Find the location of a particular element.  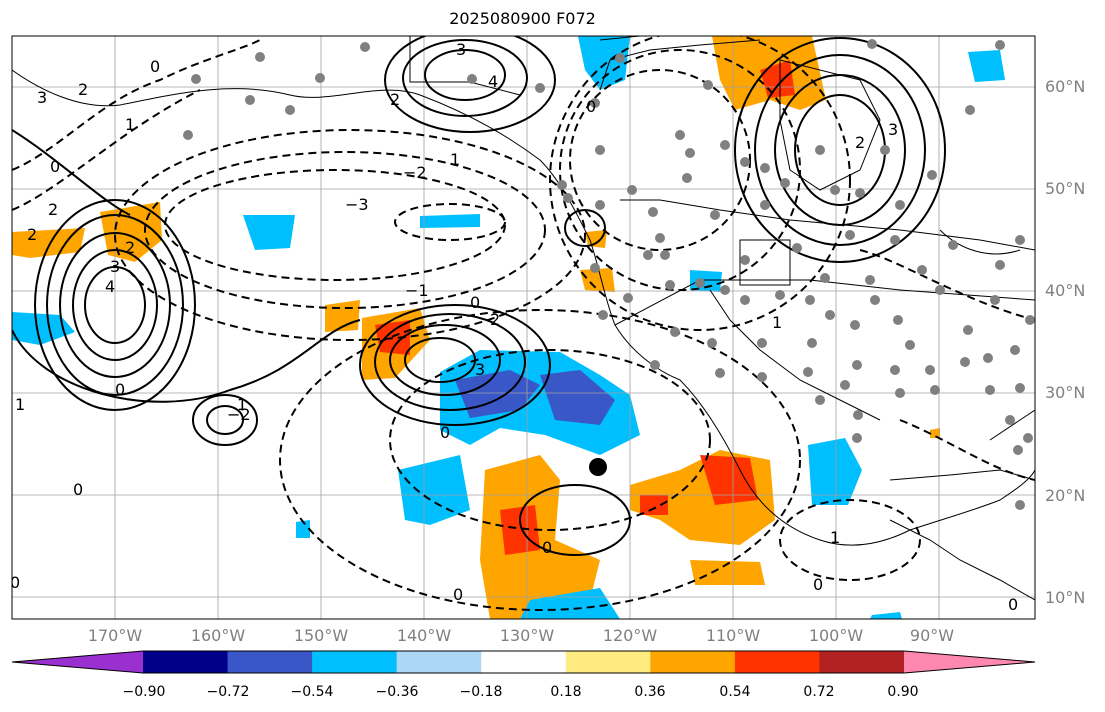

lat-label: 60°N is located at coordinates (1065, 86).